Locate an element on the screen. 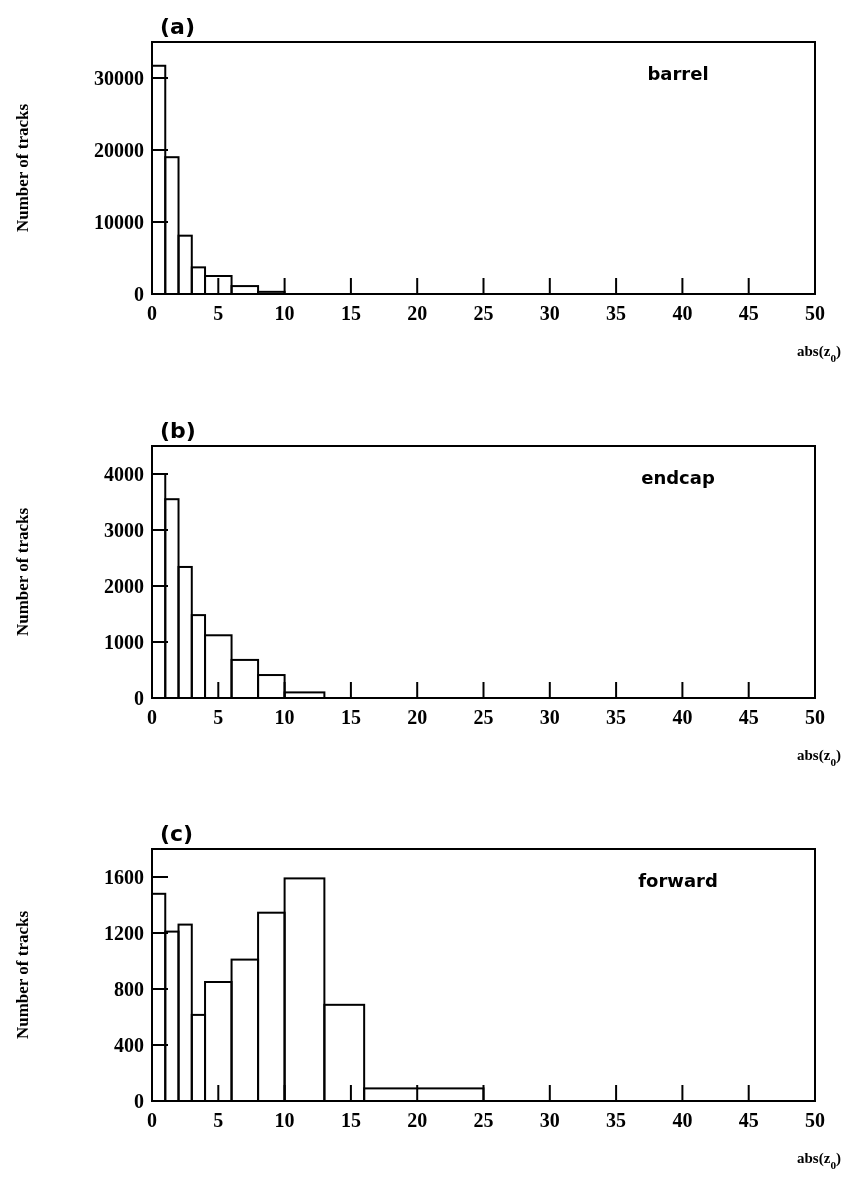 This screenshot has height=1194, width=855. y-tick-label: 1200 is located at coordinates (124, 933).